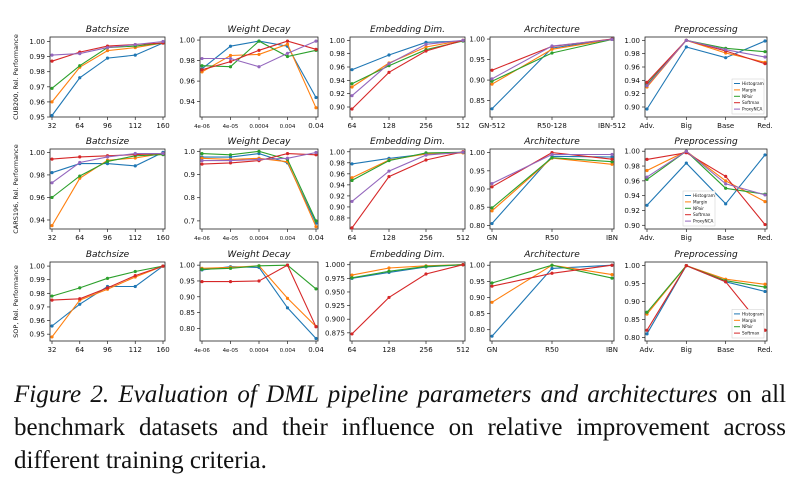  I want to click on x-tick-label: R50, so click(552, 238).